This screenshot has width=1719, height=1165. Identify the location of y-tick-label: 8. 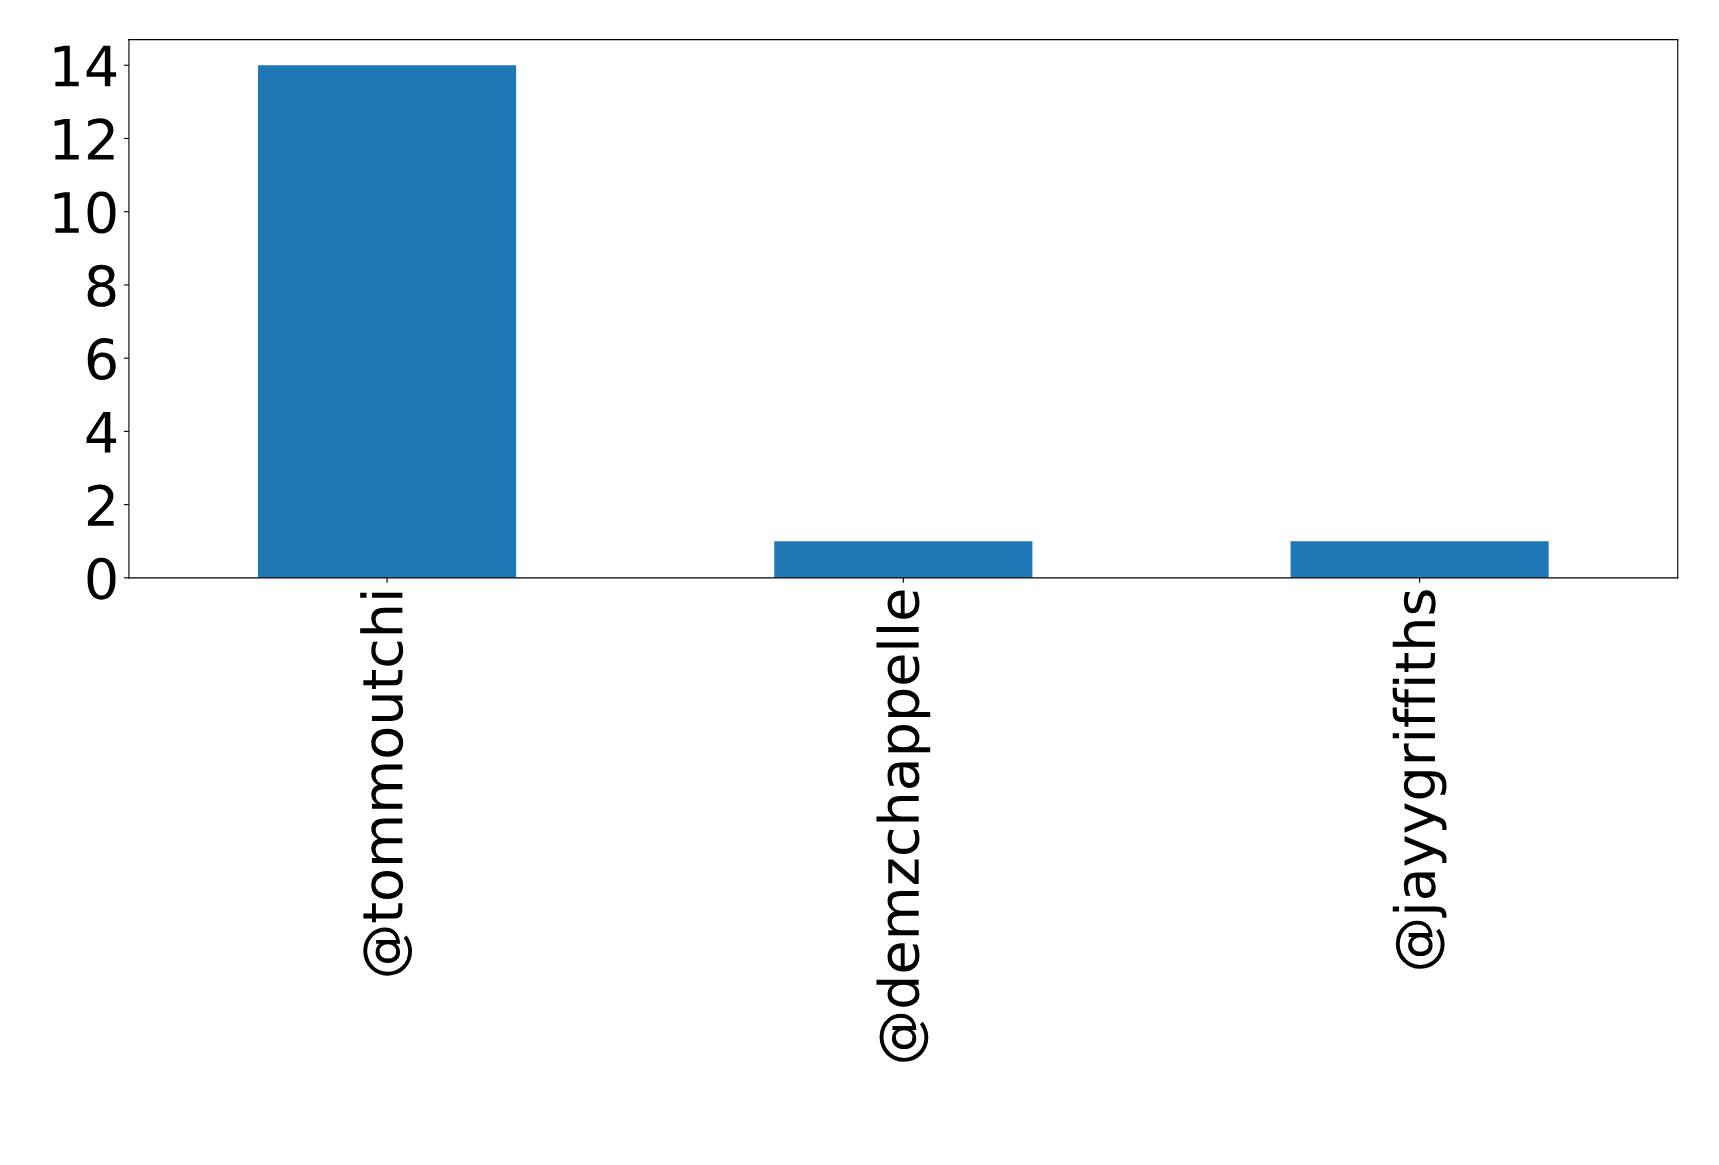
(101, 285).